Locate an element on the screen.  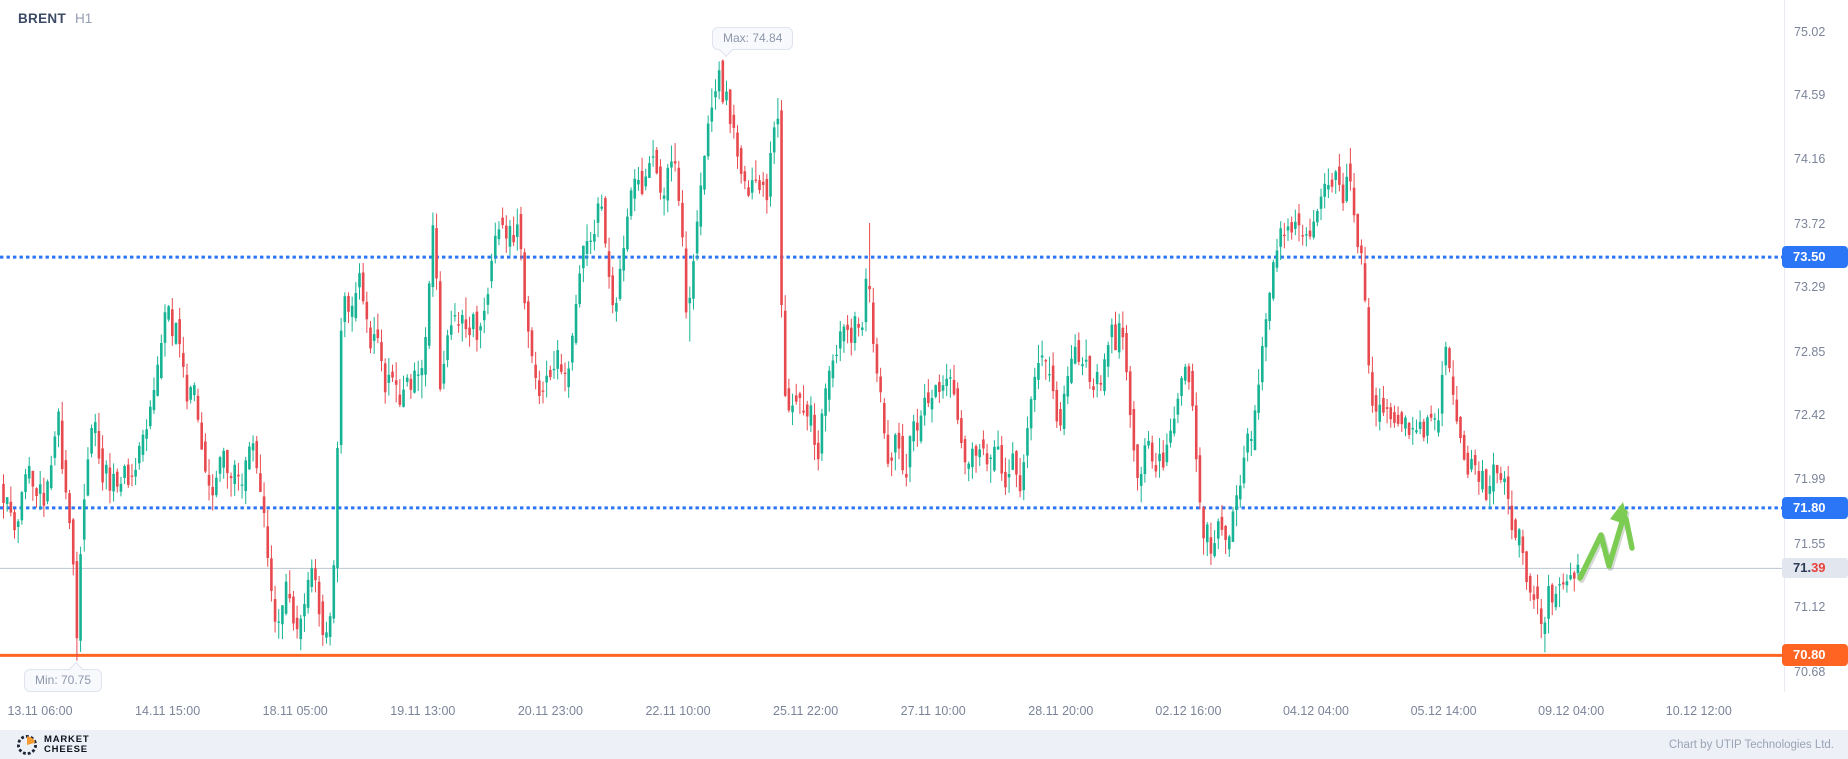
level-badge-71.80: 71.80 is located at coordinates (1815, 507).